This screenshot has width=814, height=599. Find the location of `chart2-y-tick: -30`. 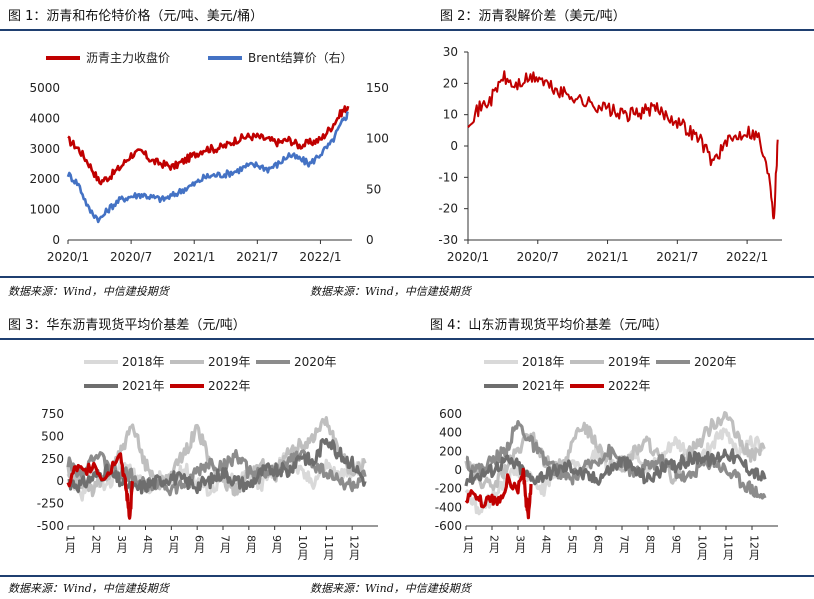

chart2-y-tick: -30 is located at coordinates (448, 240).